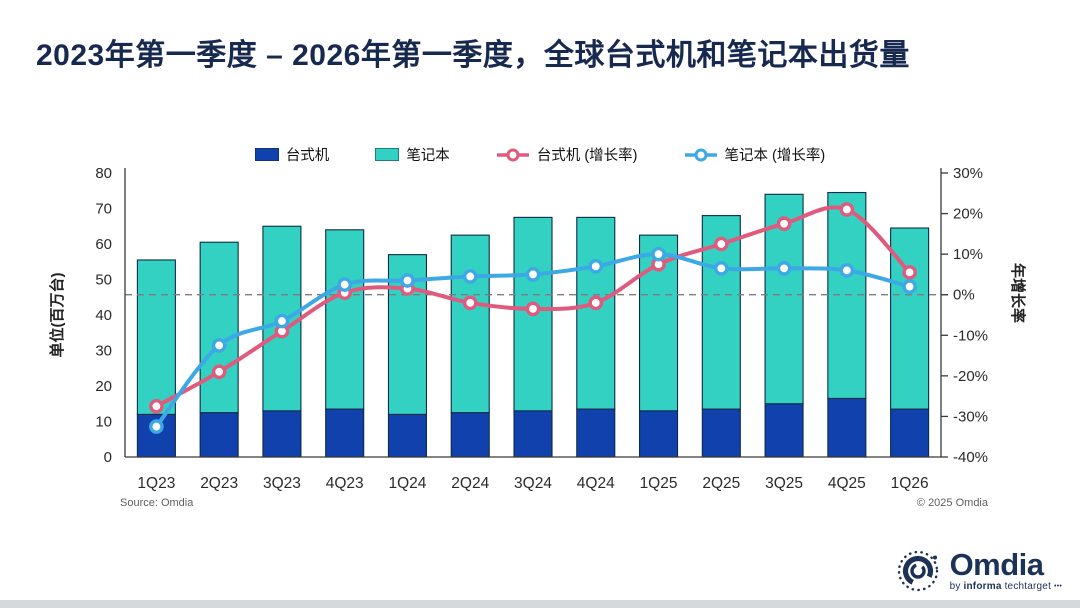 The image size is (1080, 608). Describe the element at coordinates (784, 483) in the screenshot. I see `x-axis-label-3Q25: 3Q25` at that location.